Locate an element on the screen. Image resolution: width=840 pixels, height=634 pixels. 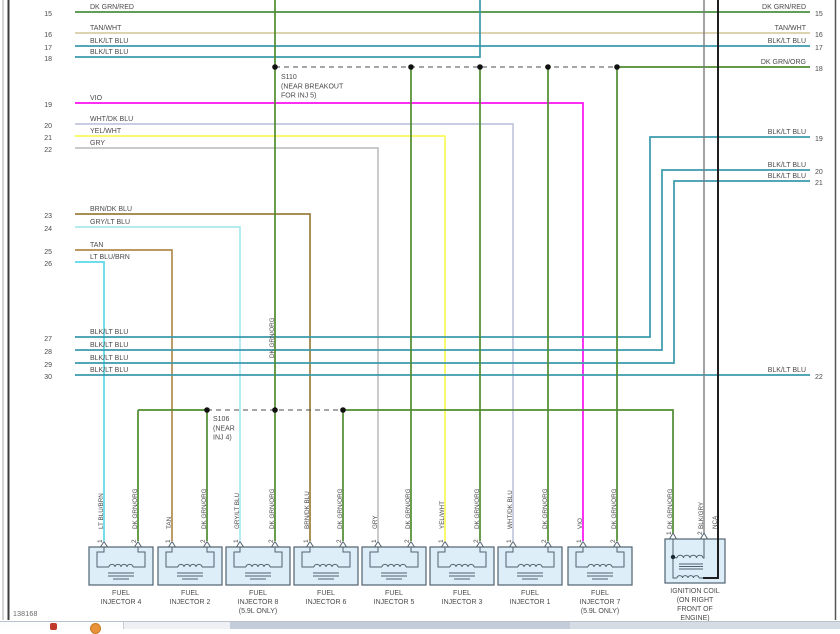
fuel-injector-2-pin-number: 2 is located at coordinates (203, 541).